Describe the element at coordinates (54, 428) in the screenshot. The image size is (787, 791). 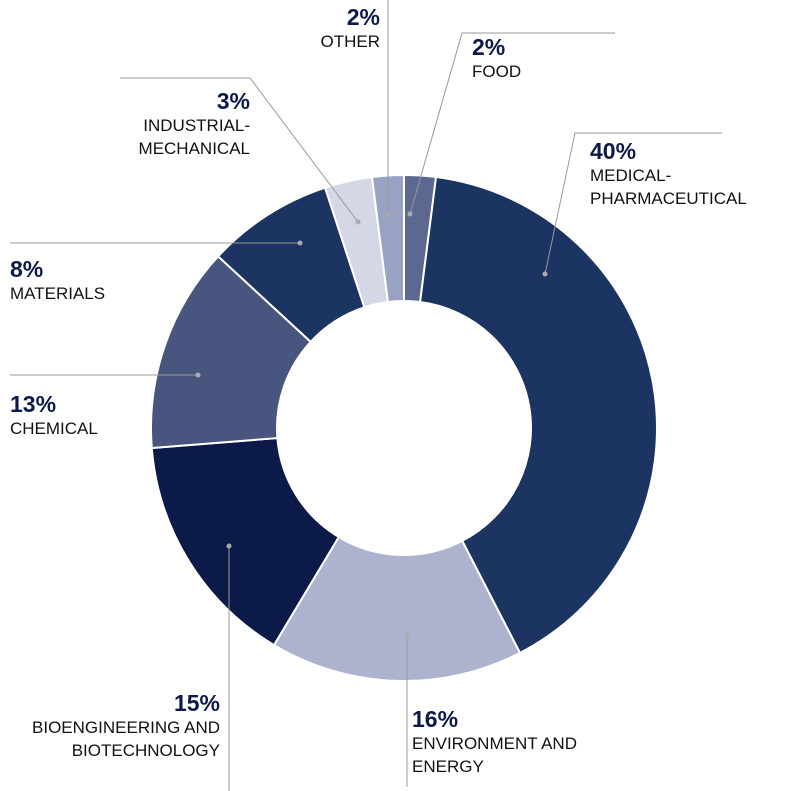
I see `category-label: CHEMICAL` at that location.